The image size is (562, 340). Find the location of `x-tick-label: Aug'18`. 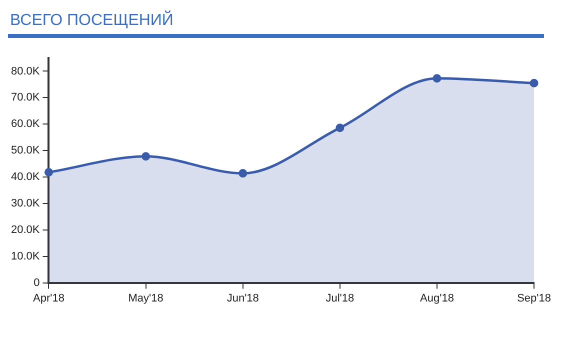

x-tick-label: Aug'18 is located at coordinates (437, 298).